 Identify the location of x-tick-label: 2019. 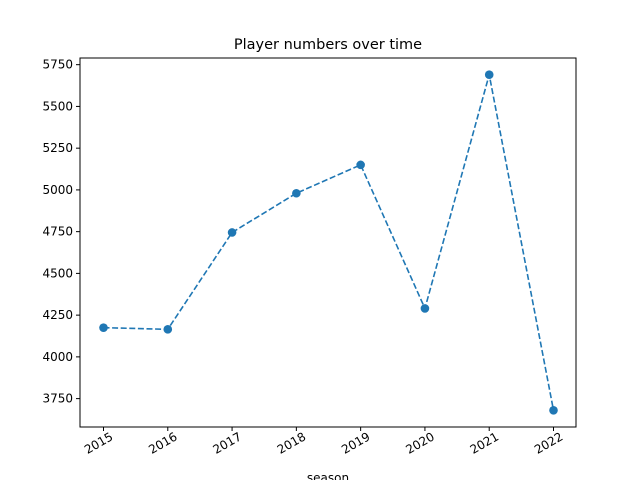
(355, 442).